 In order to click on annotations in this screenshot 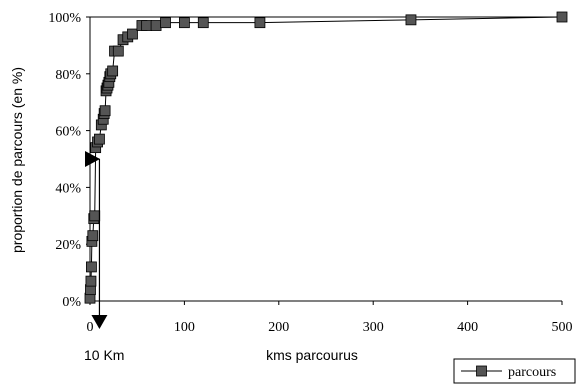, I will do `click(96, 240)`.